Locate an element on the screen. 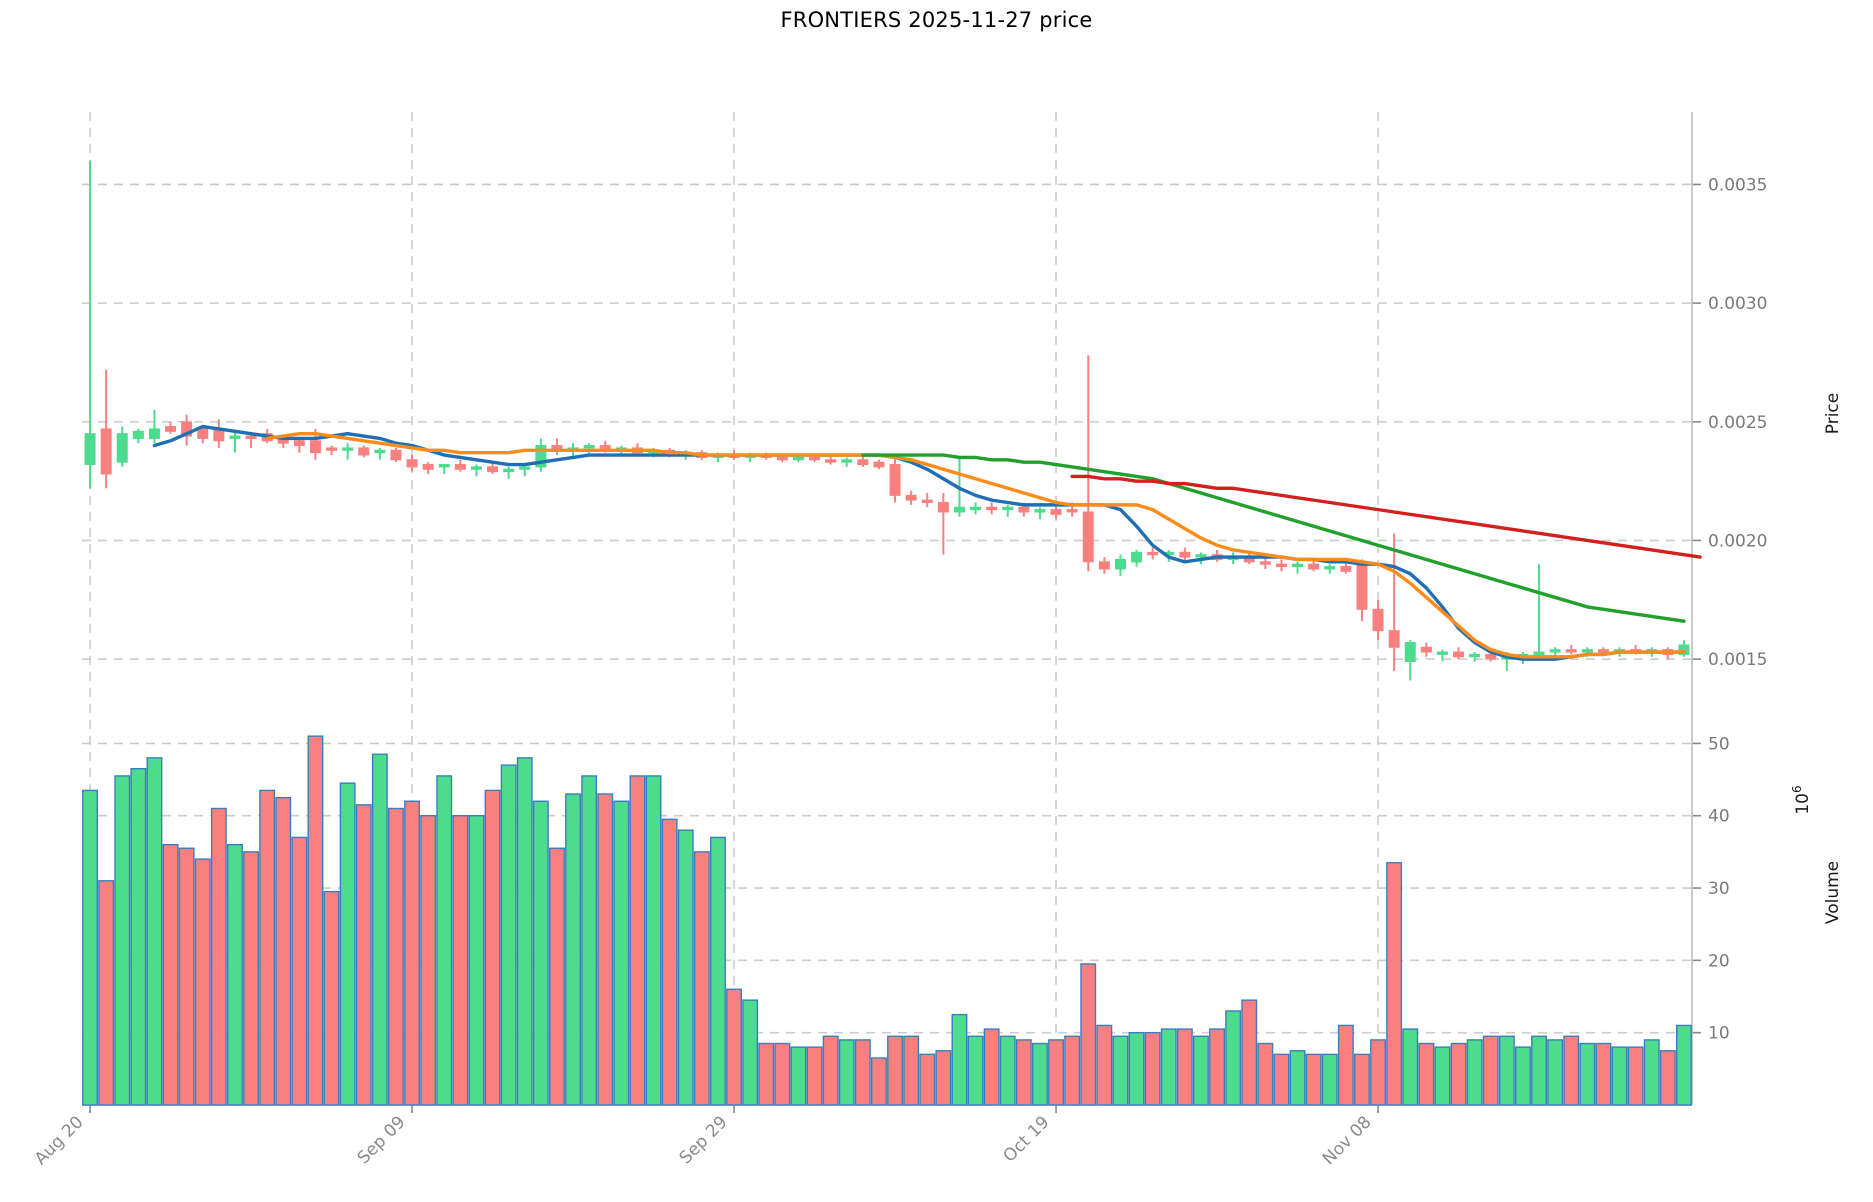 The width and height of the screenshot is (1873, 1202). volume-tick-label: 50 is located at coordinates (1719, 744).